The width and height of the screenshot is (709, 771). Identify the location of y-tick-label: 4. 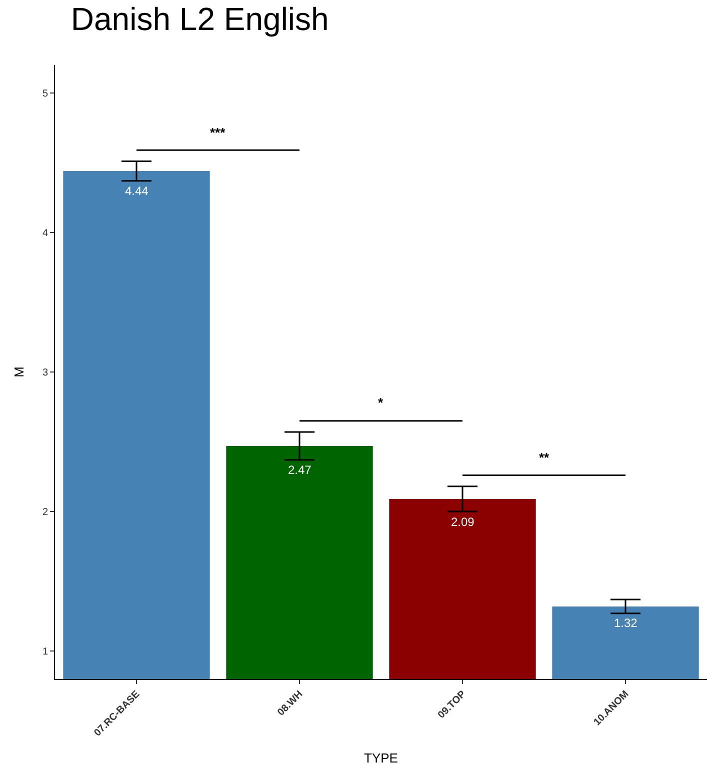
(45, 233).